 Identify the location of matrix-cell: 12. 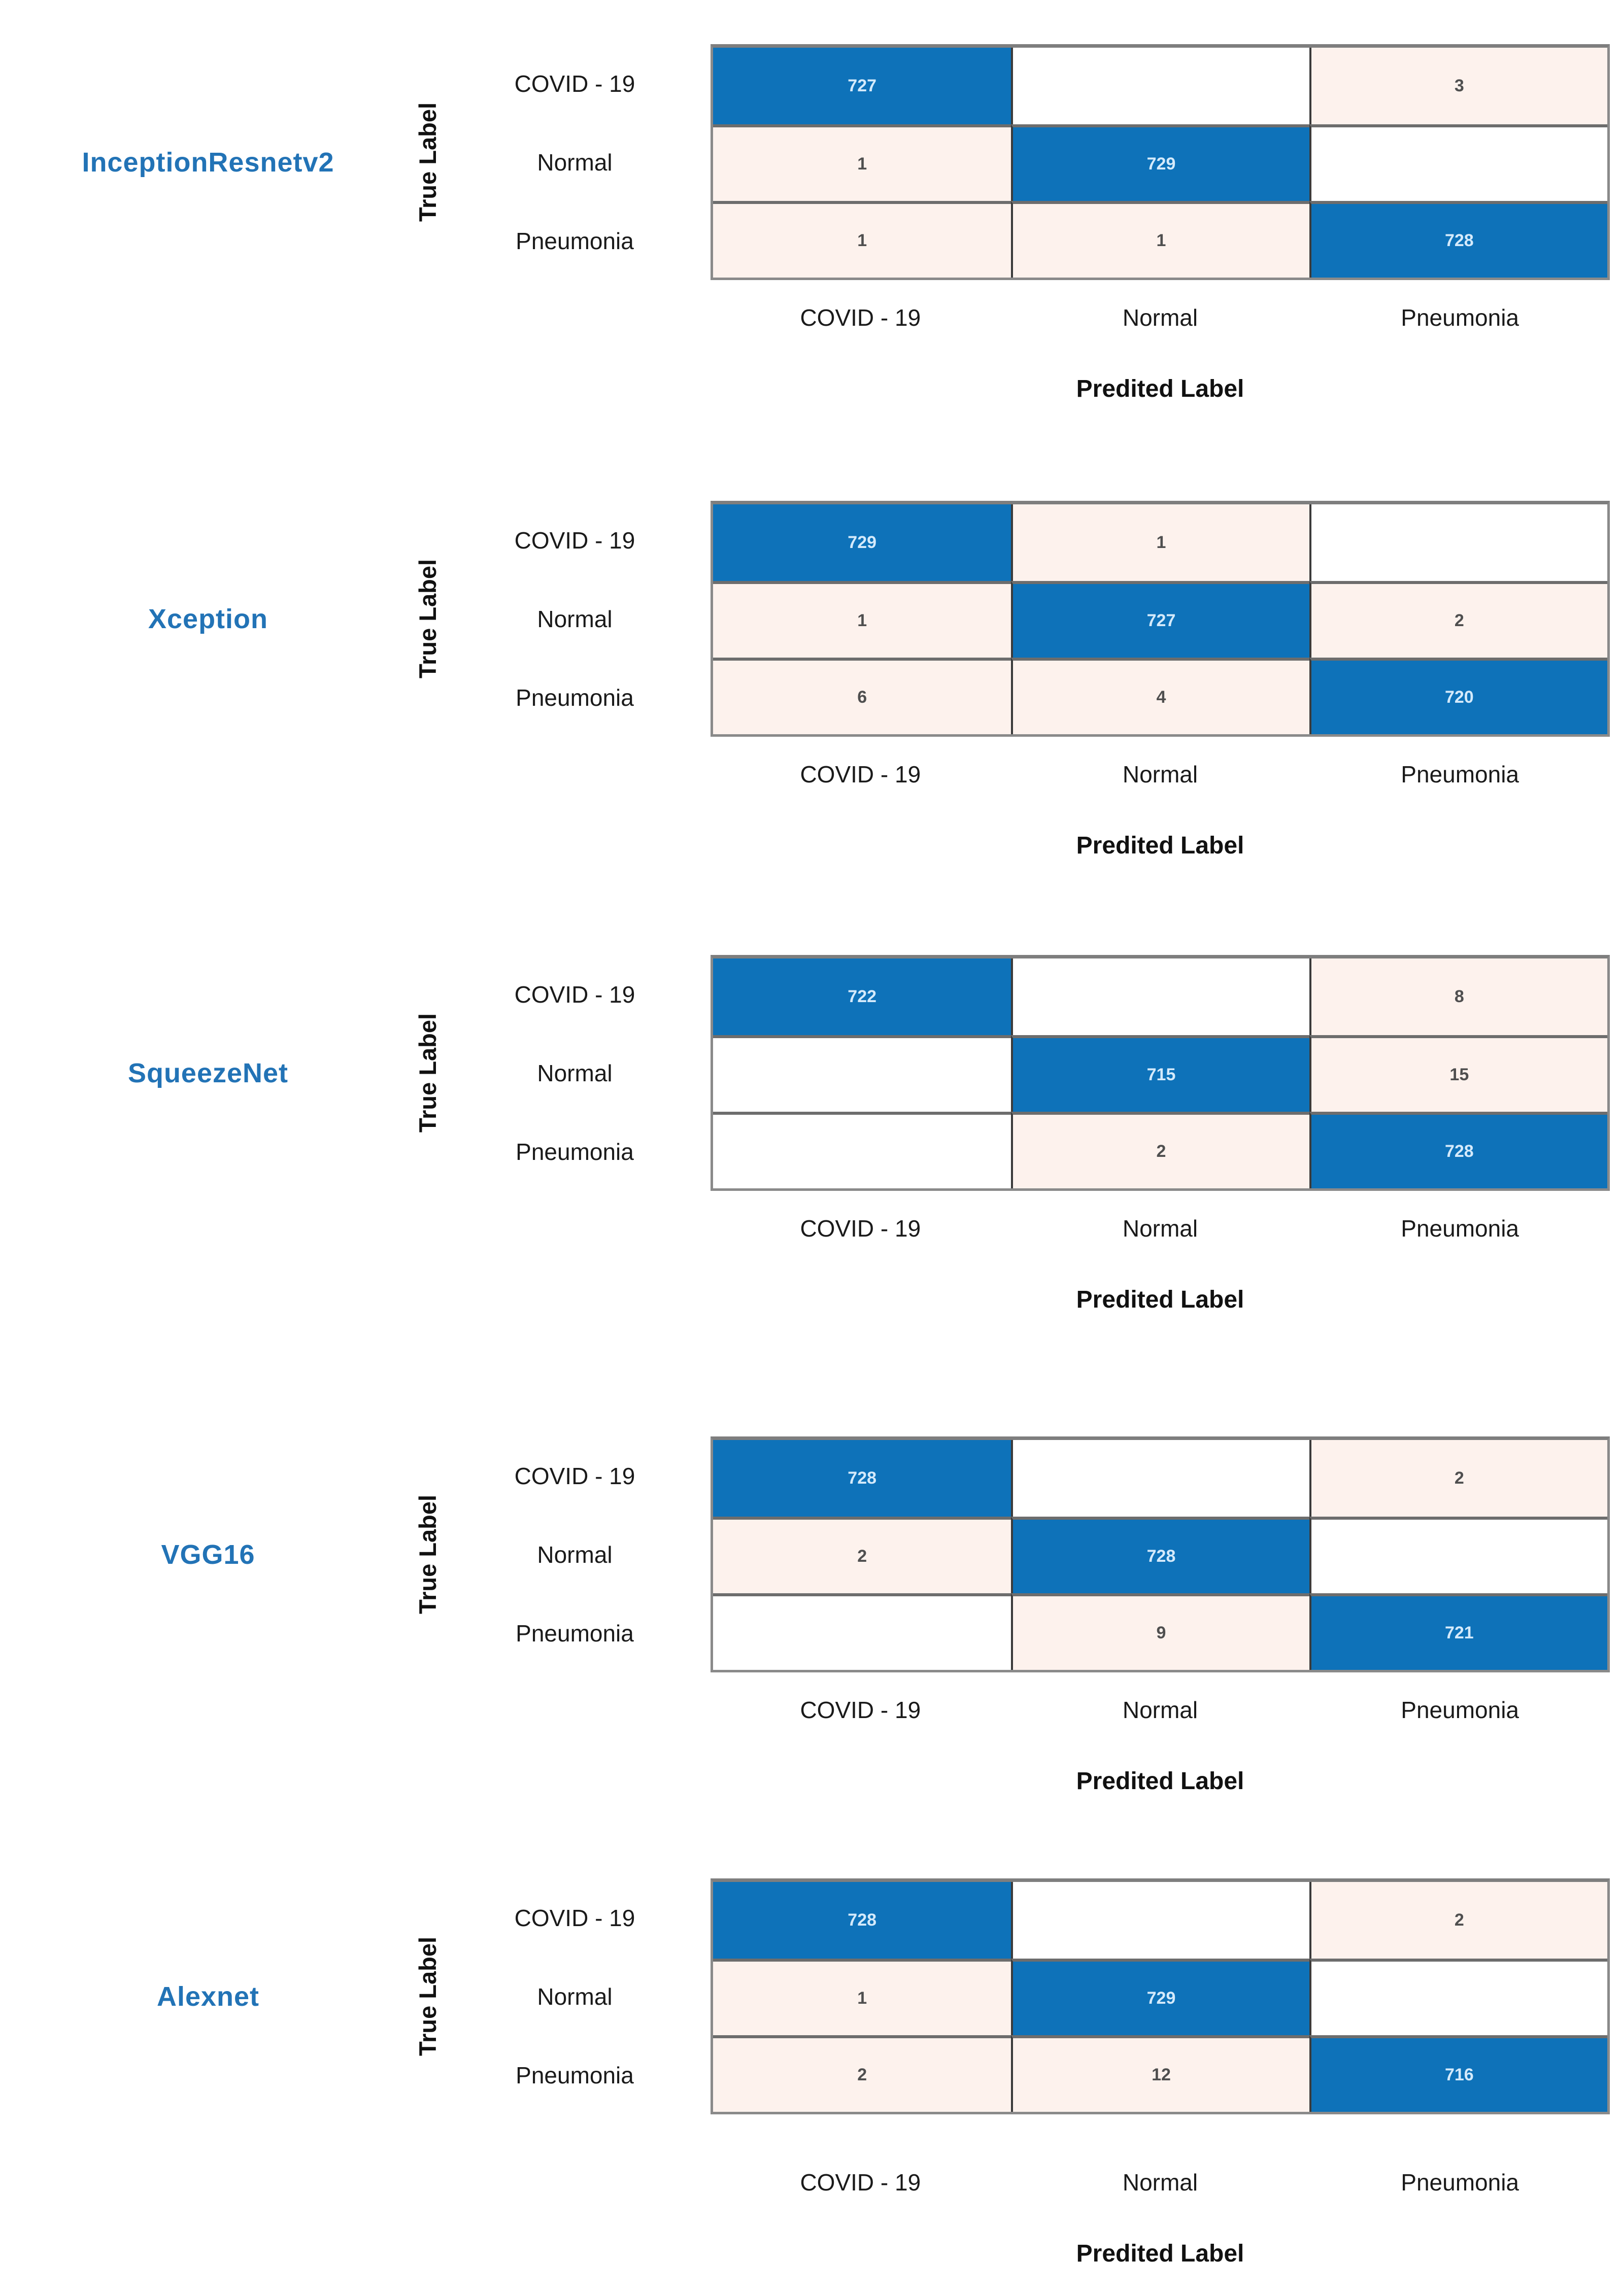
(1160, 2073).